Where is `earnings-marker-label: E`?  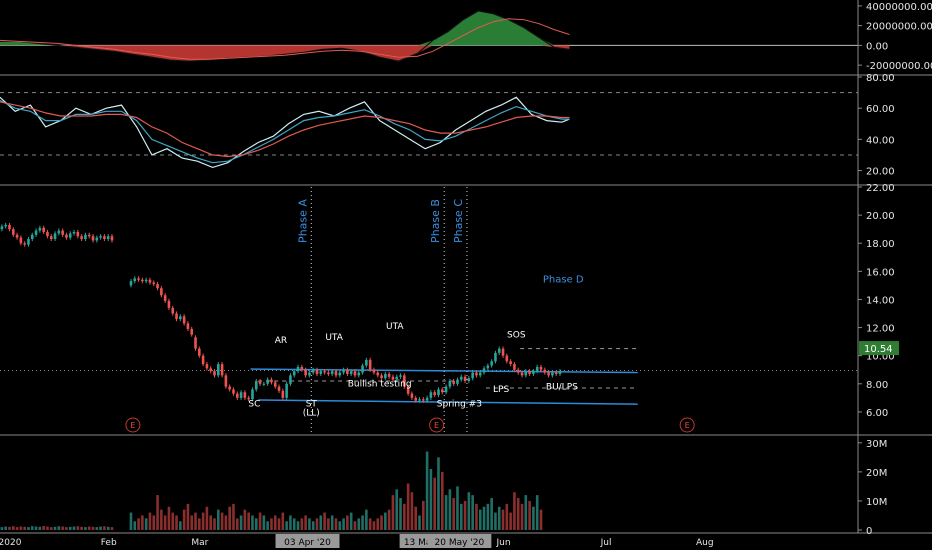 earnings-marker-label: E is located at coordinates (132, 425).